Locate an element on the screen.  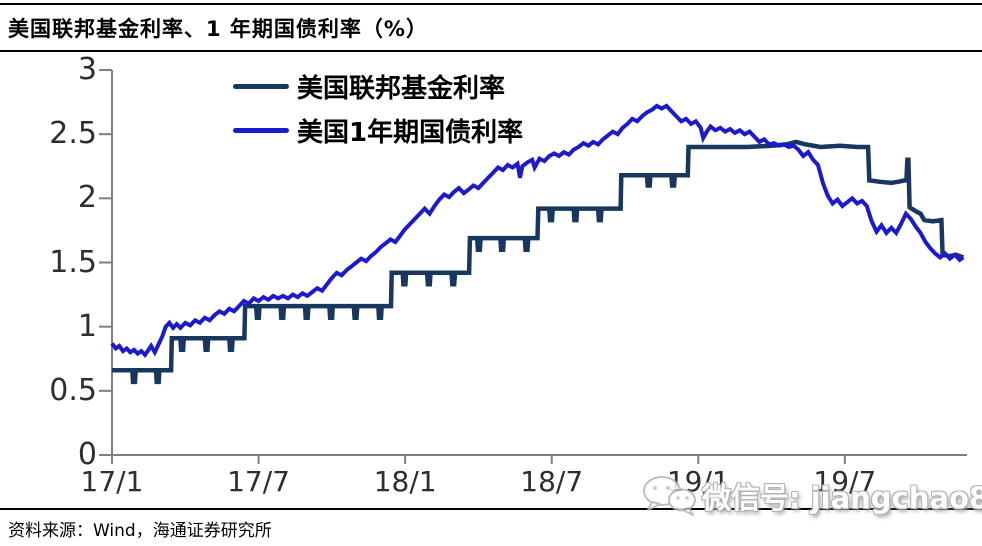
chart-title: 美国联邦基金利率、1 年期国债利率（%） is located at coordinates (218, 29).